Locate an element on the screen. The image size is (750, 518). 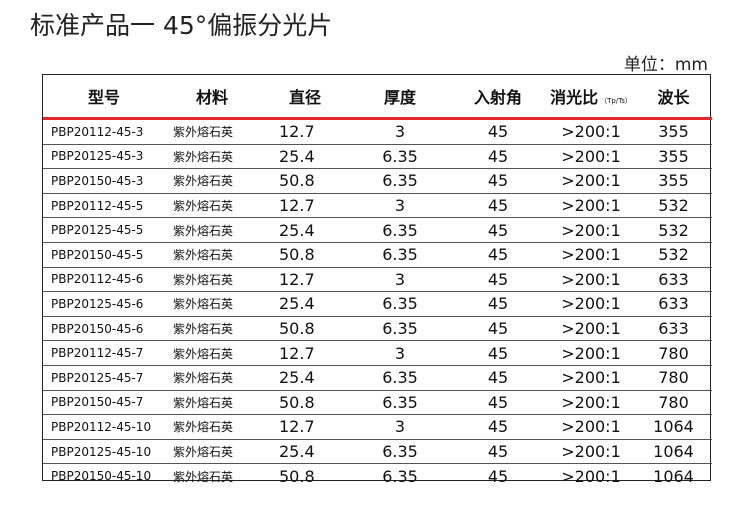
table-row: PBP20112-45-6 紫外熔石英 12.7 3 45 >200:1 633 is located at coordinates (377, 280).